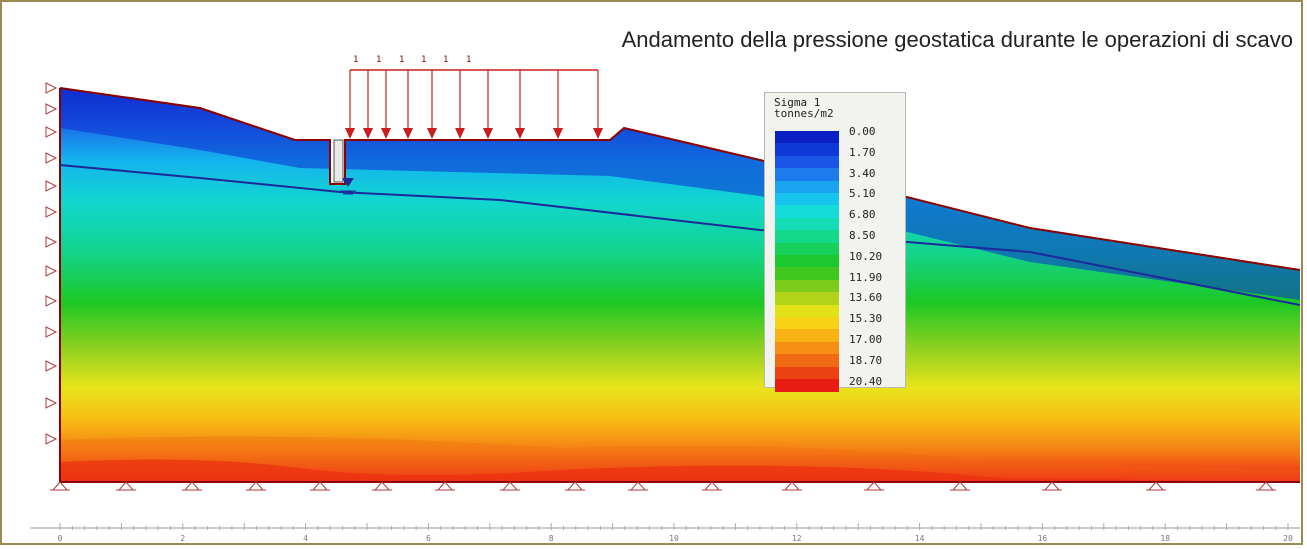  I want to click on legend-value: 18.70, so click(866, 360).